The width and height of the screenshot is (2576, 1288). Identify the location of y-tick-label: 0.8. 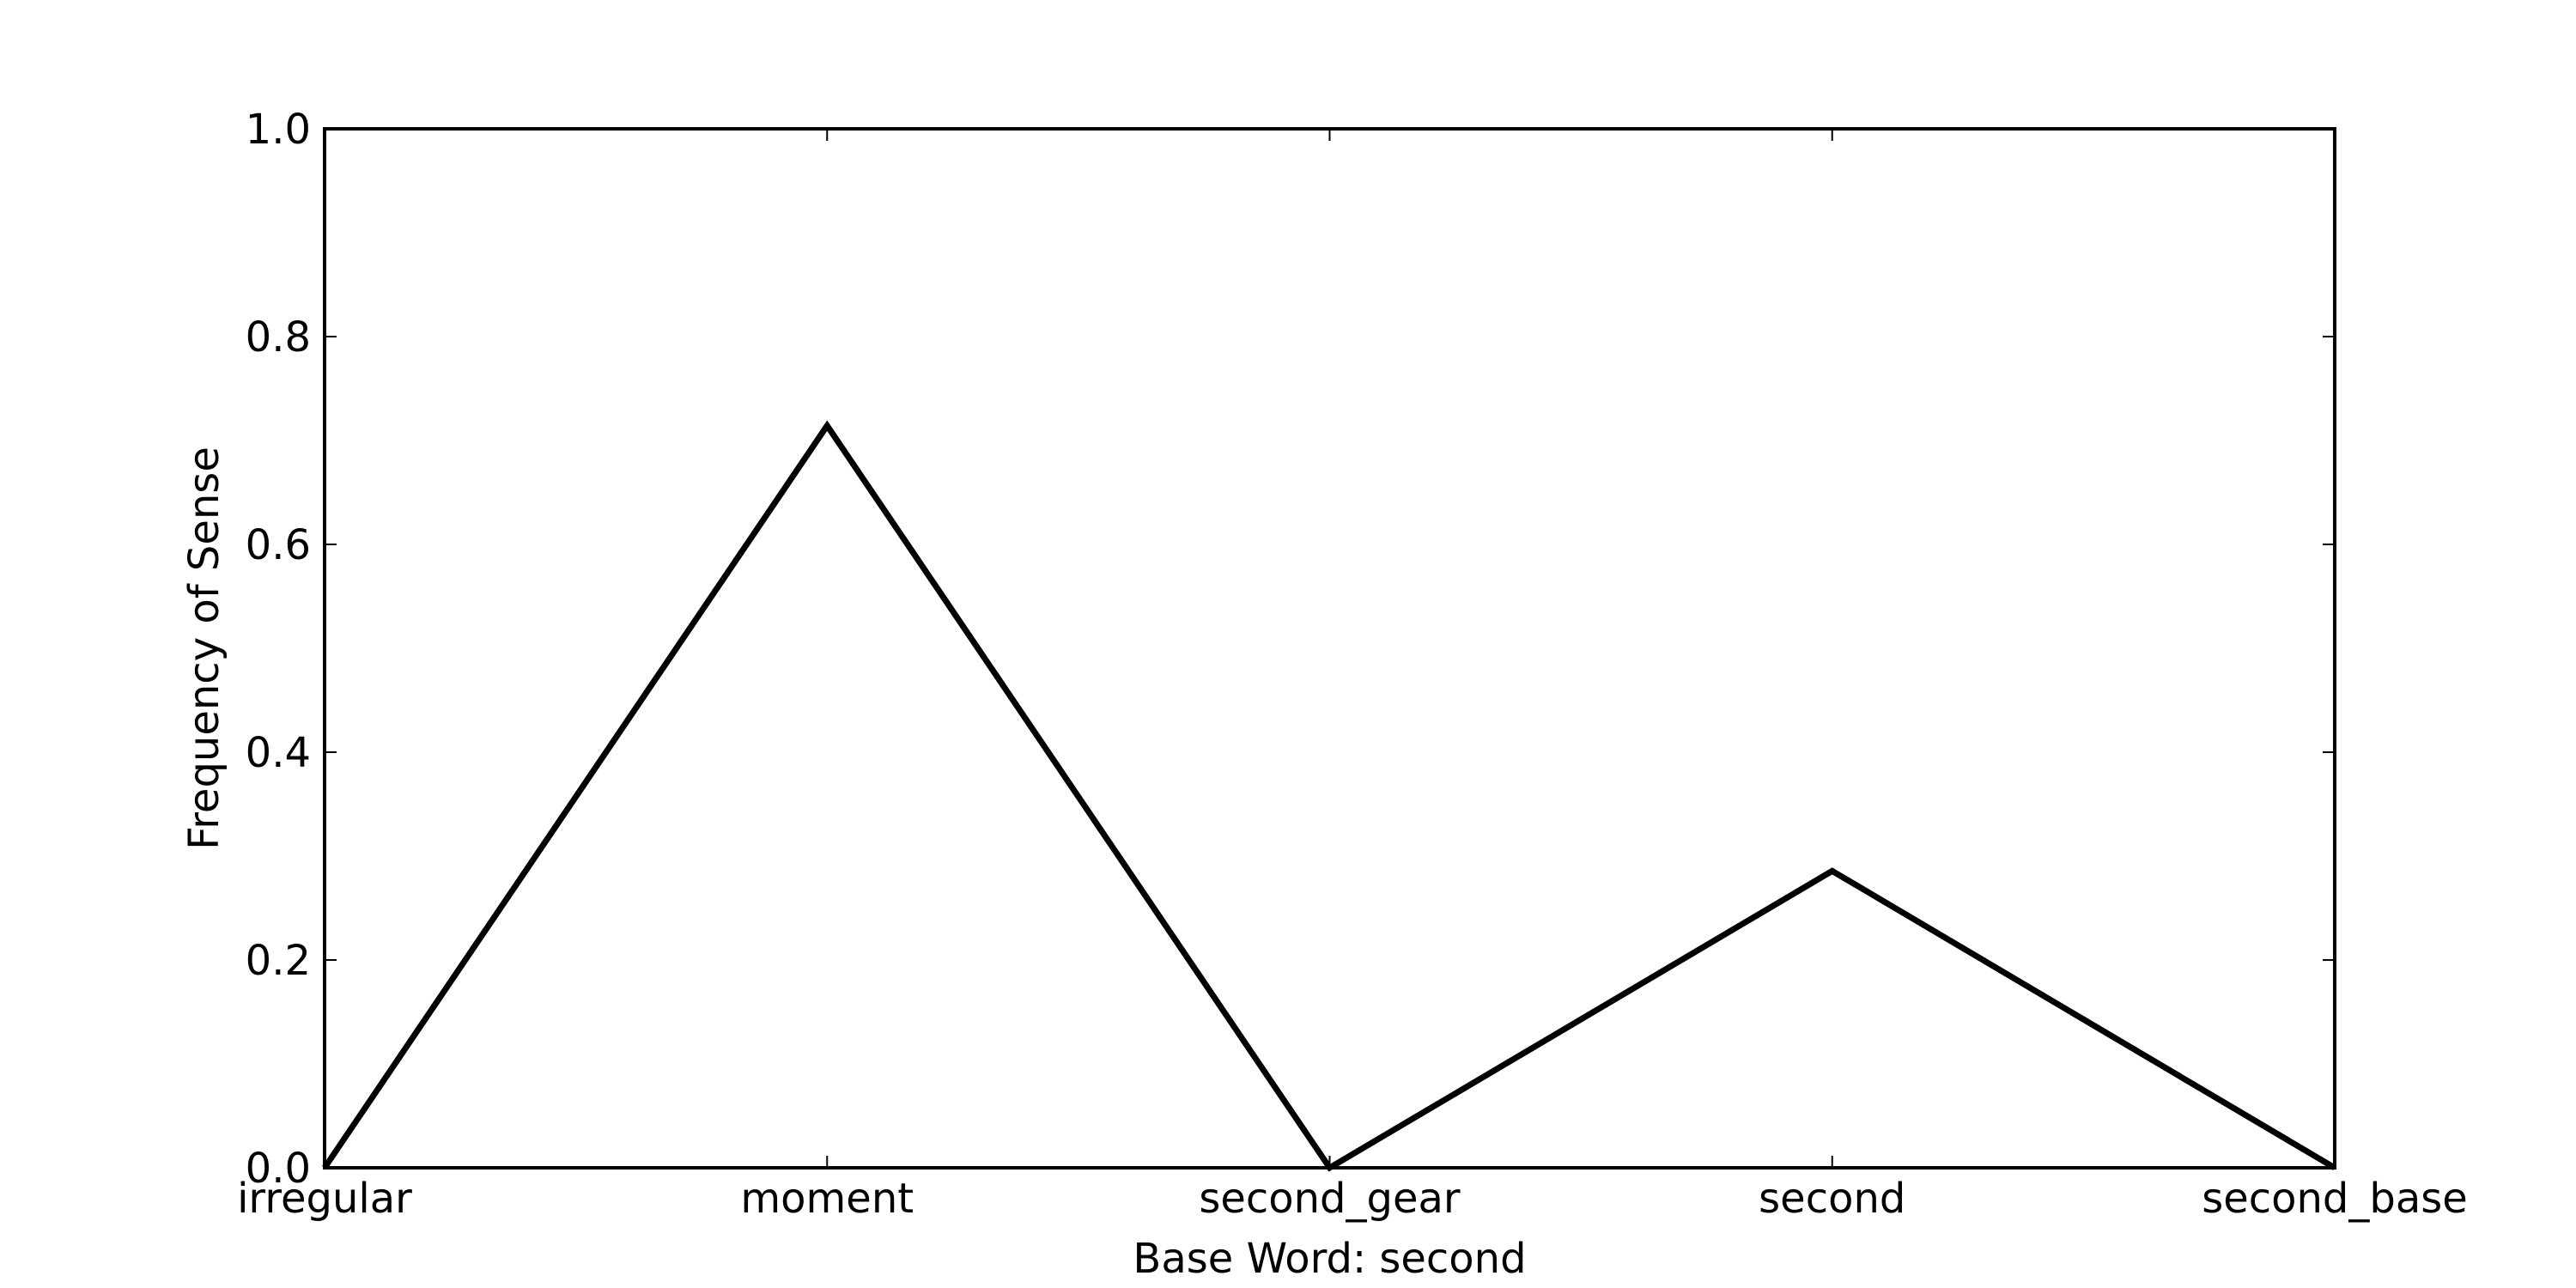
(279, 337).